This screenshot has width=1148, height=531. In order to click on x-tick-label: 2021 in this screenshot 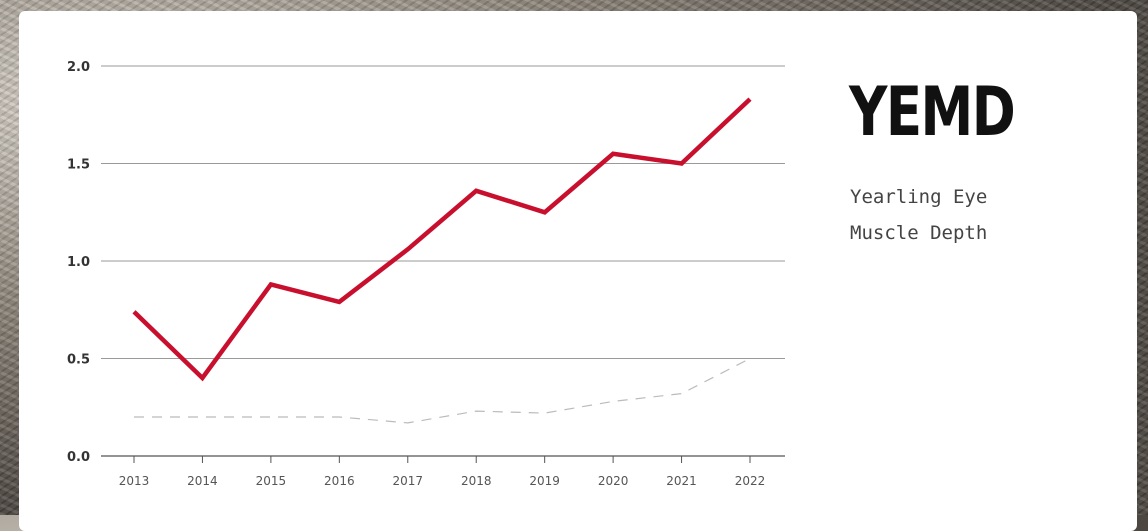, I will do `click(681, 481)`.